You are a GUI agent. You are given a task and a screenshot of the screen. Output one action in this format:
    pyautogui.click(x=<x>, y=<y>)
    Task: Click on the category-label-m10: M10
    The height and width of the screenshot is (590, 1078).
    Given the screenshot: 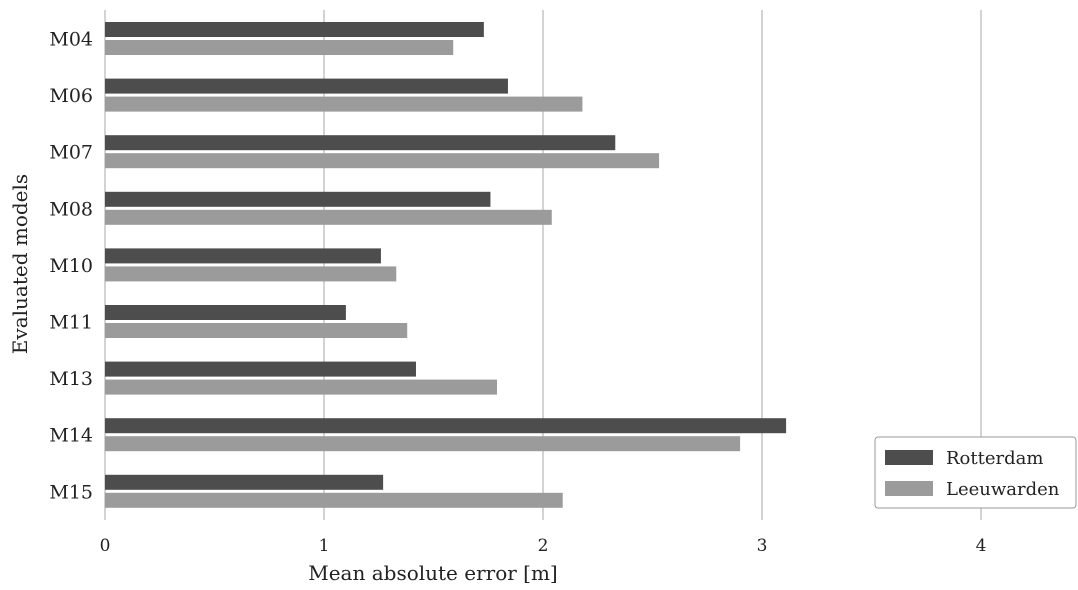 What is the action you would take?
    pyautogui.click(x=71, y=266)
    